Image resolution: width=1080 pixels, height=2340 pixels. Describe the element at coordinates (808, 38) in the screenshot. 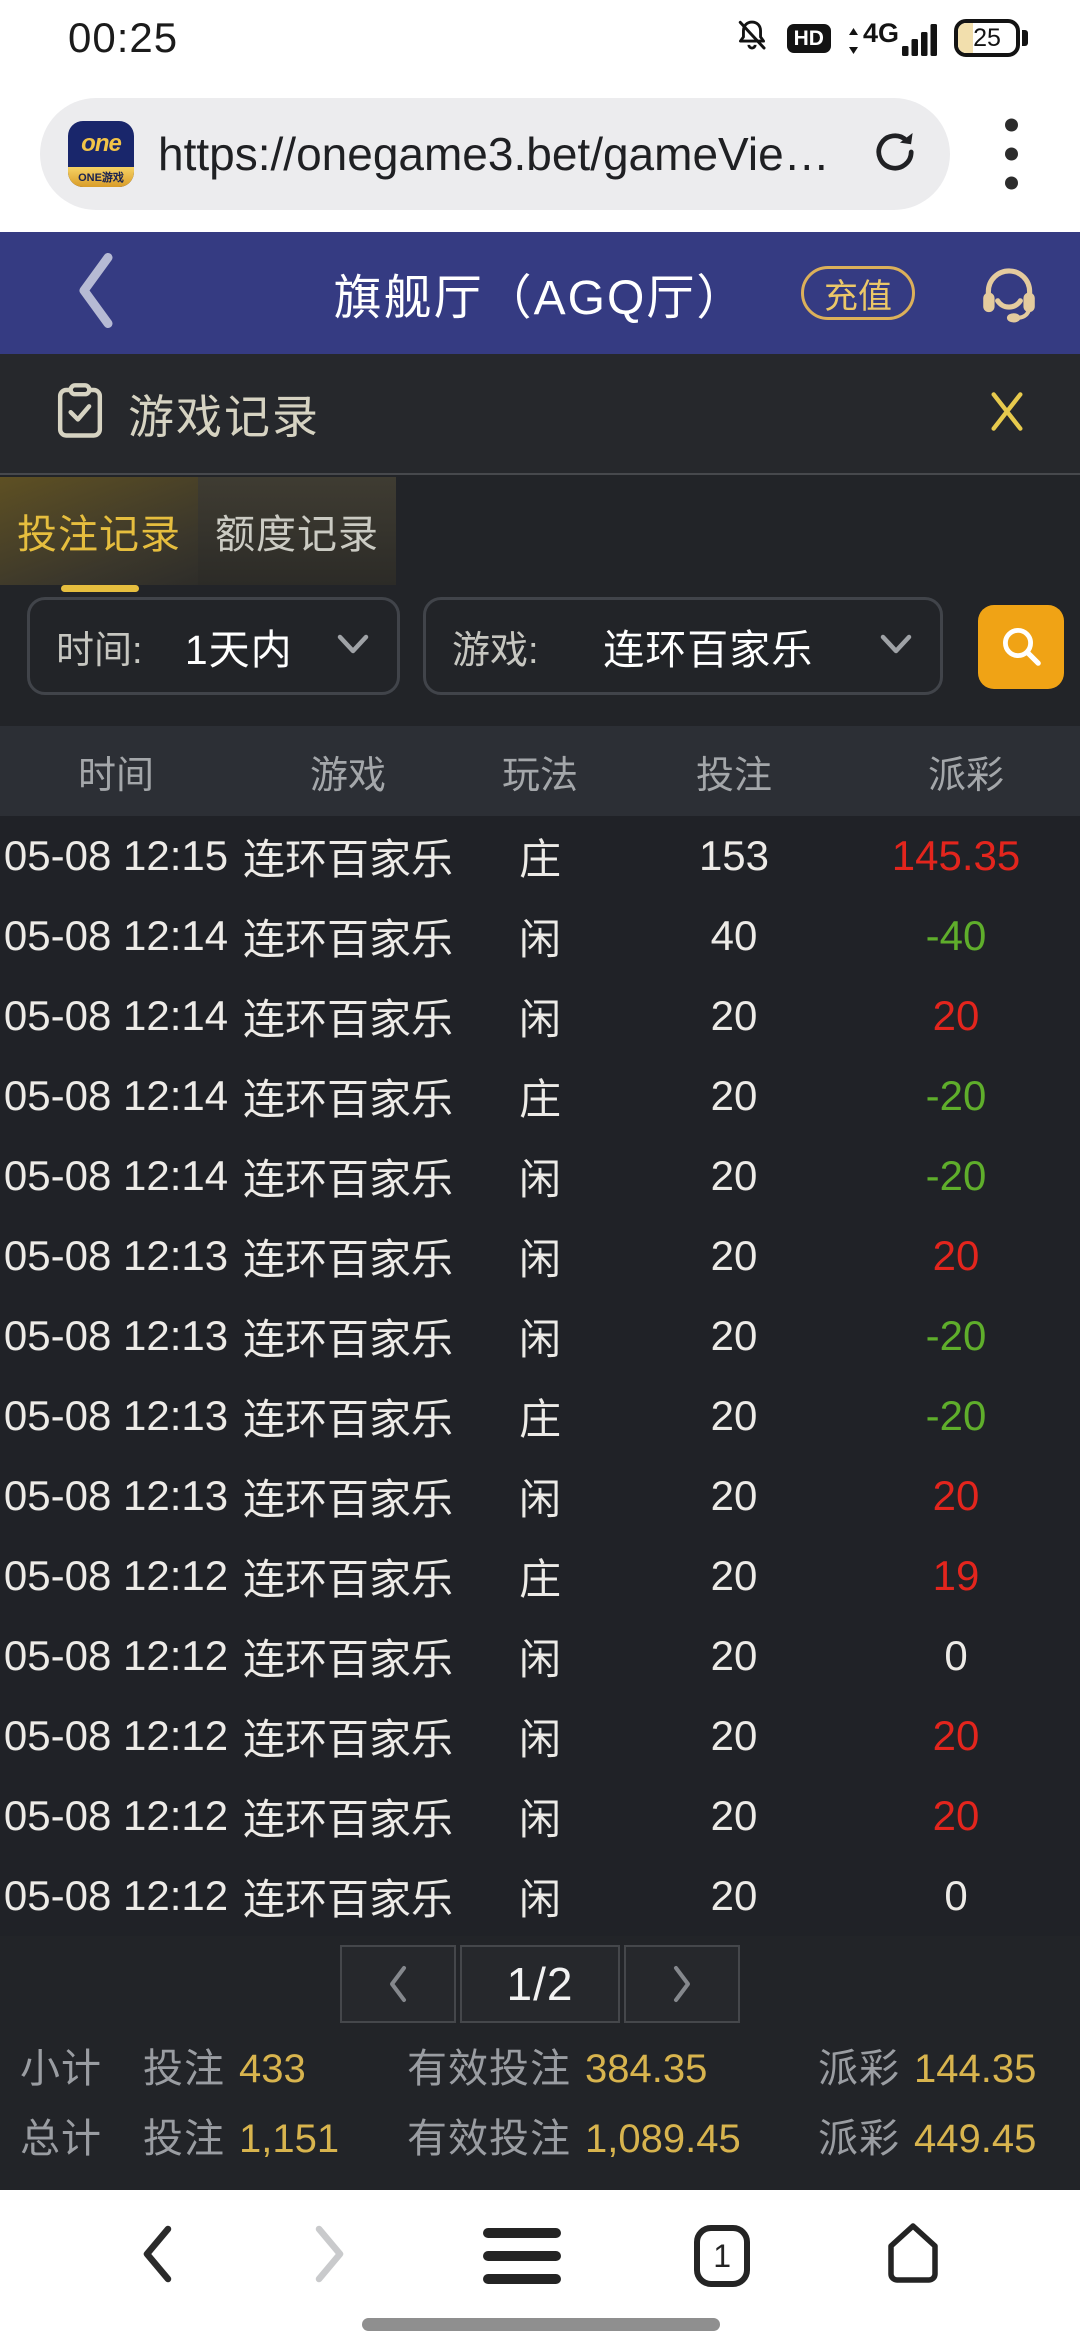

I see `hd-badge: HD` at that location.